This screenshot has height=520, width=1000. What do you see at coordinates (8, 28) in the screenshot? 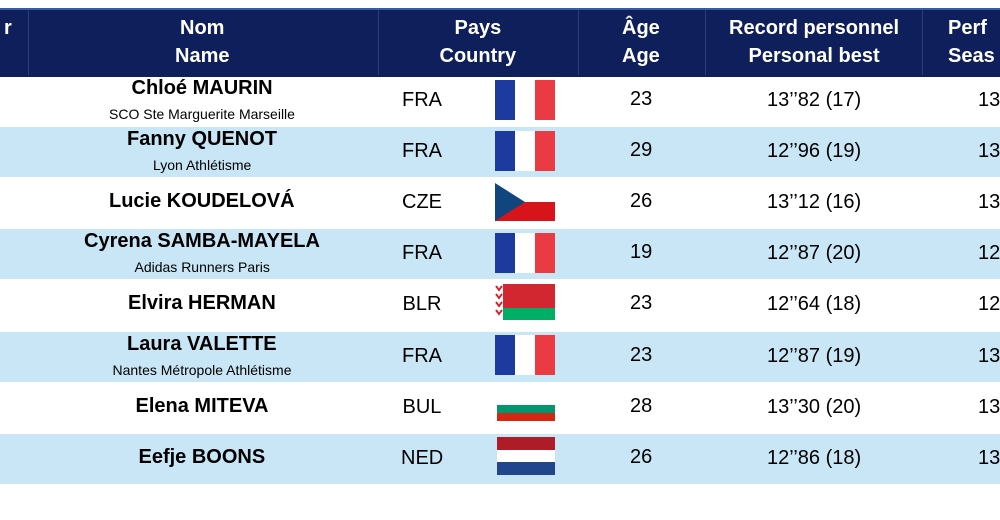
I see `header-cell: r` at bounding box center [8, 28].